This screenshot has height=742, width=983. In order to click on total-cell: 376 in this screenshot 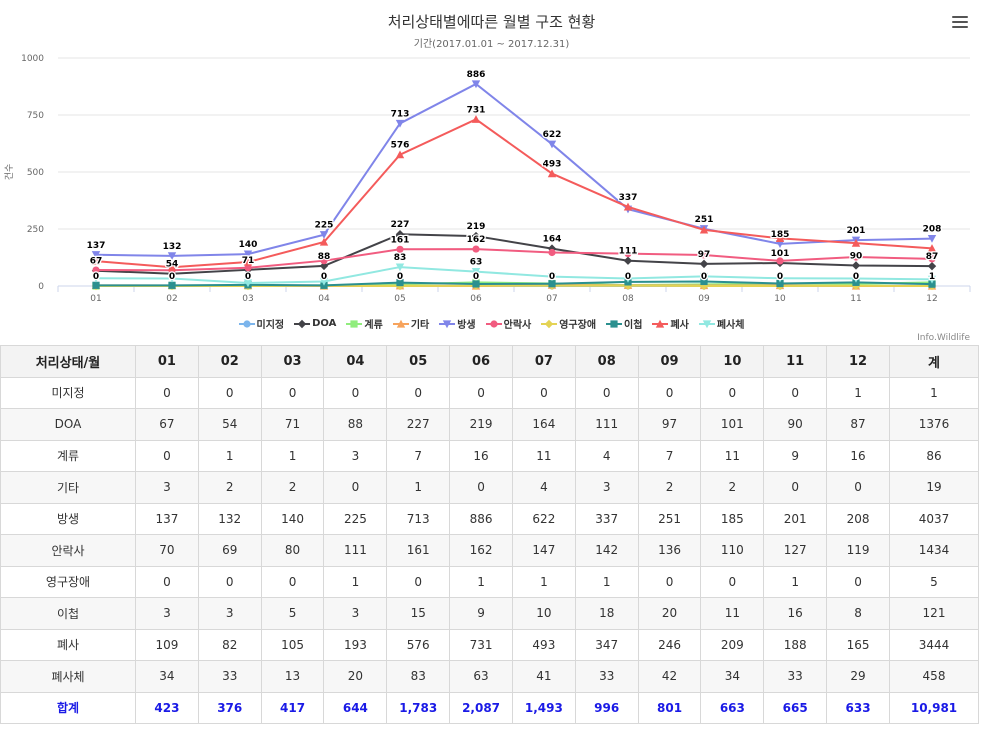, I will do `click(229, 707)`.